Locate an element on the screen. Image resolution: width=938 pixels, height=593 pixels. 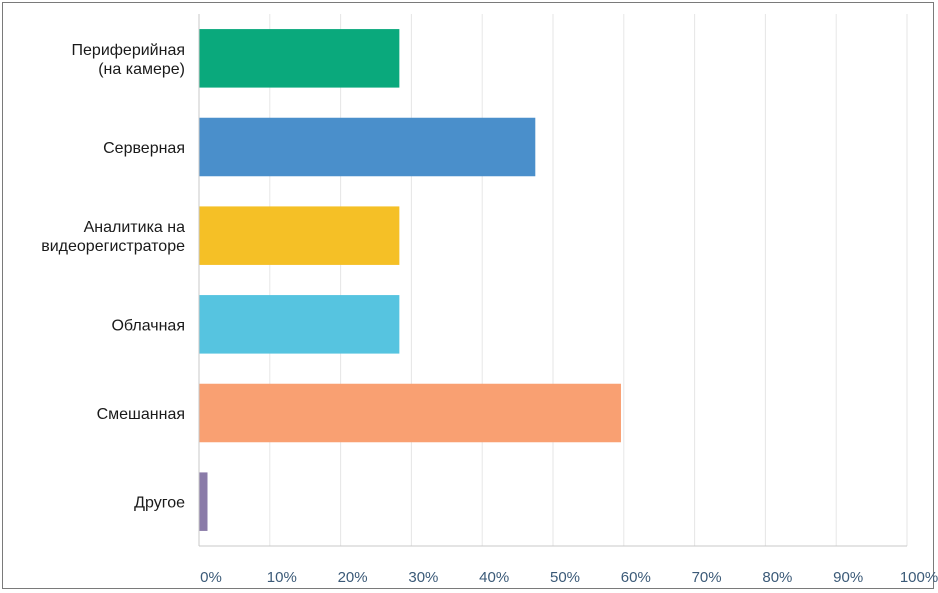
x-tick-label: 90% is located at coordinates (848, 577).